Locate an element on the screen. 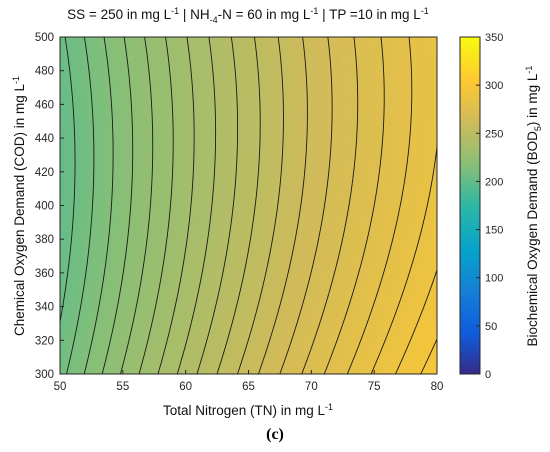 This screenshot has width=550, height=452. colorbar-tick-label: 150 is located at coordinates (494, 231).